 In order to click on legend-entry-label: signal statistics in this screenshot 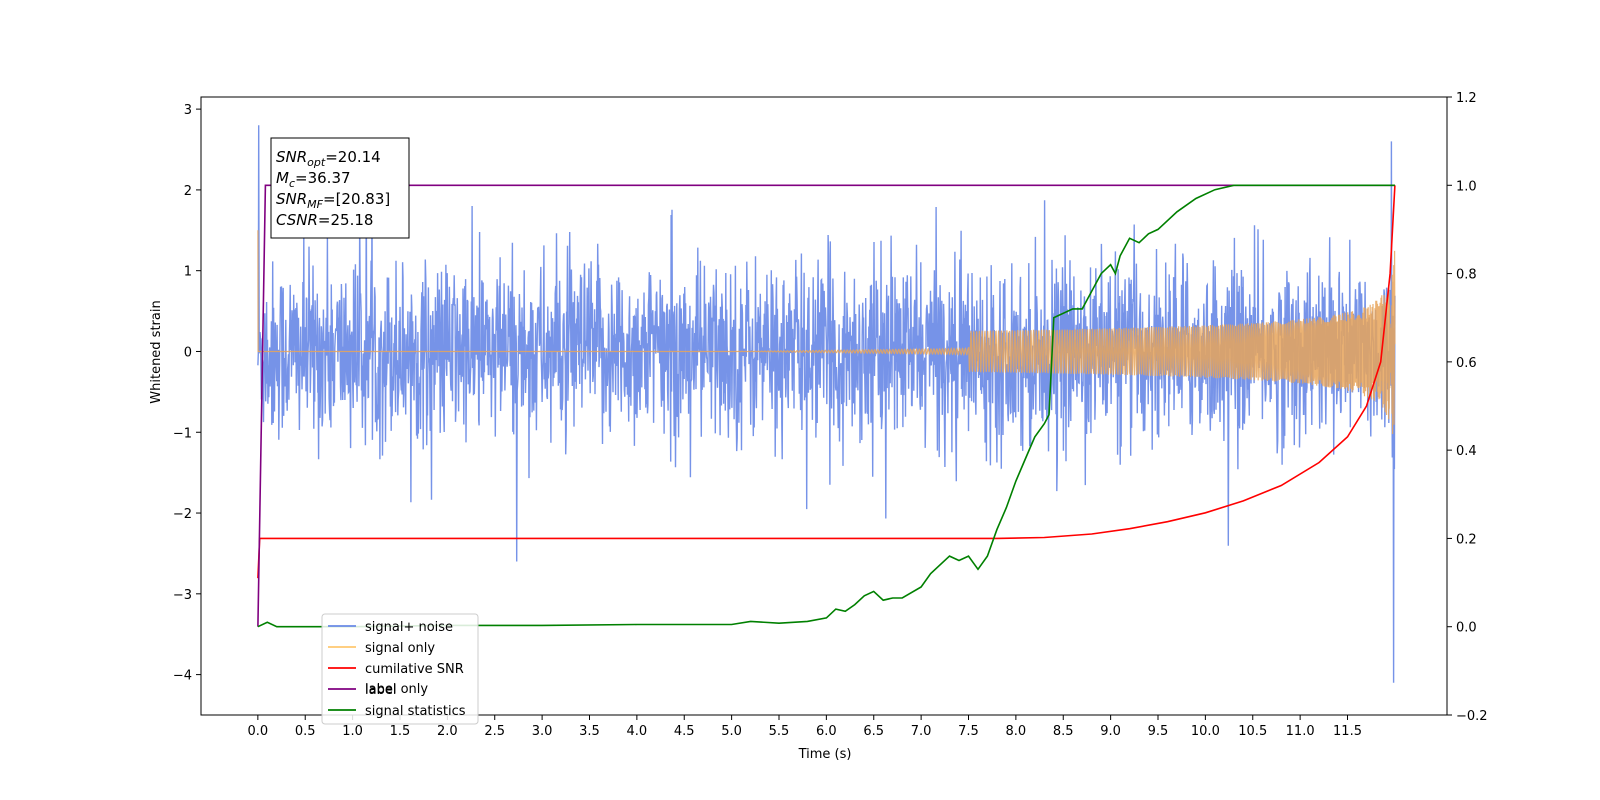, I will do `click(415, 711)`.